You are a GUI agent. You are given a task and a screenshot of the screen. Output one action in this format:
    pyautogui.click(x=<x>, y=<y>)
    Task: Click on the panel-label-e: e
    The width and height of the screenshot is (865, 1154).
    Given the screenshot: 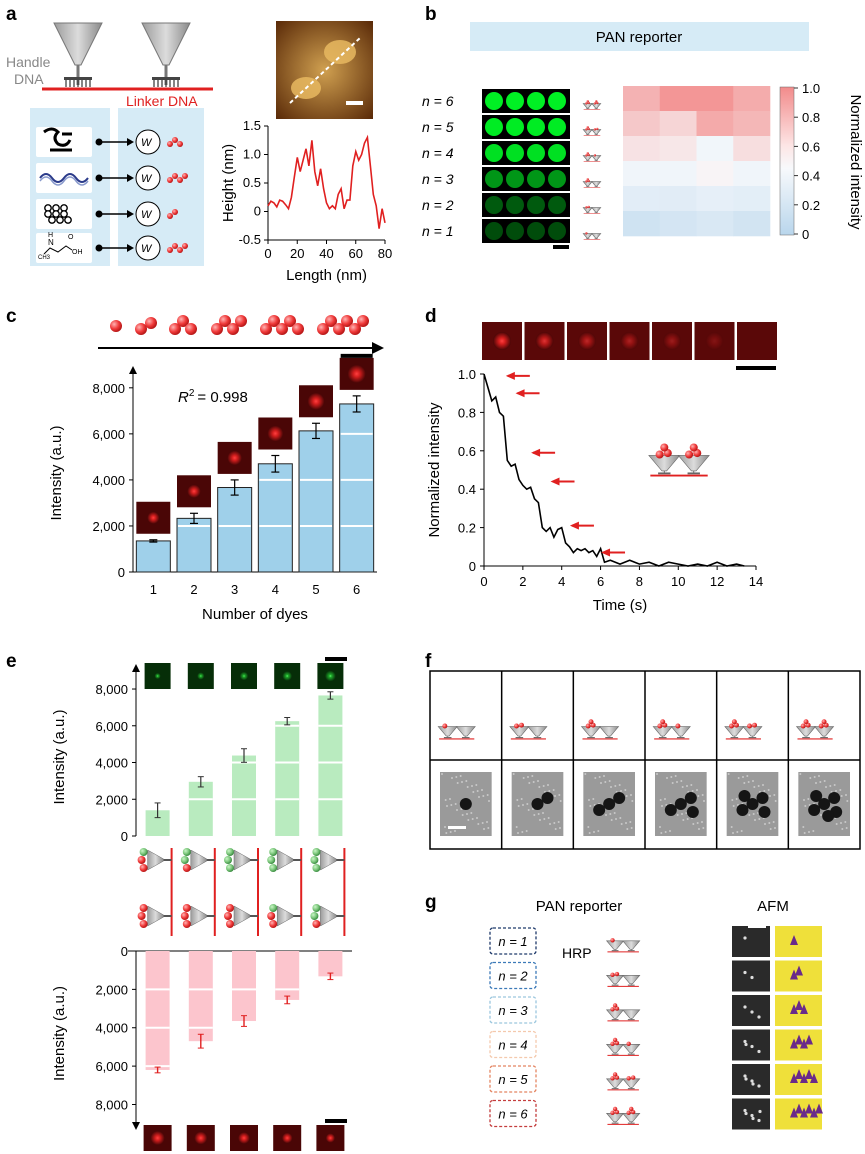 What is the action you would take?
    pyautogui.click(x=11, y=661)
    